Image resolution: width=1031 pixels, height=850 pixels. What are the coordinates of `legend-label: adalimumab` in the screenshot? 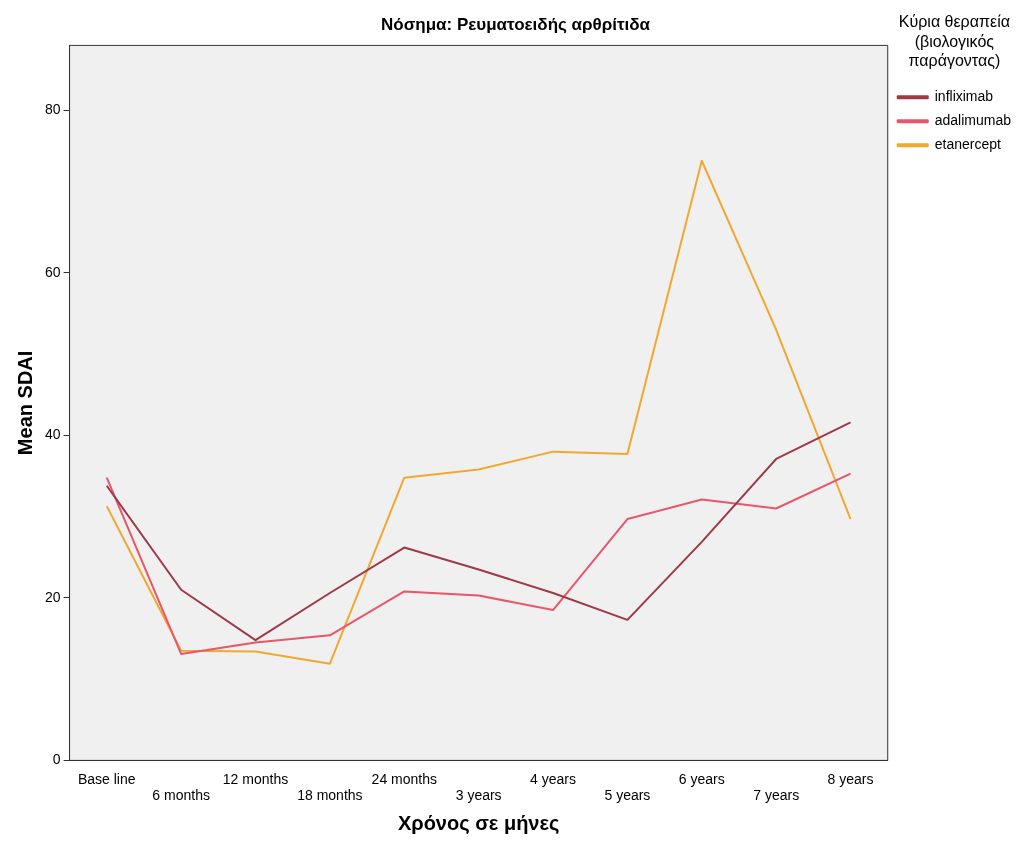 It's located at (973, 120).